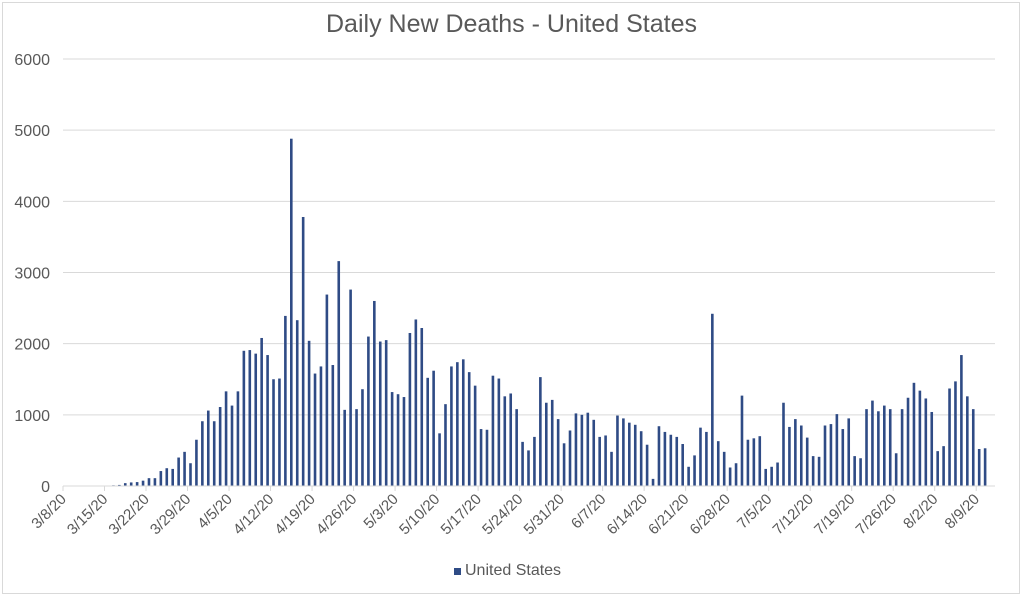 Image resolution: width=1023 pixels, height=598 pixels. What do you see at coordinates (668, 514) in the screenshot?
I see `x-tick-label: 6/21/20` at bounding box center [668, 514].